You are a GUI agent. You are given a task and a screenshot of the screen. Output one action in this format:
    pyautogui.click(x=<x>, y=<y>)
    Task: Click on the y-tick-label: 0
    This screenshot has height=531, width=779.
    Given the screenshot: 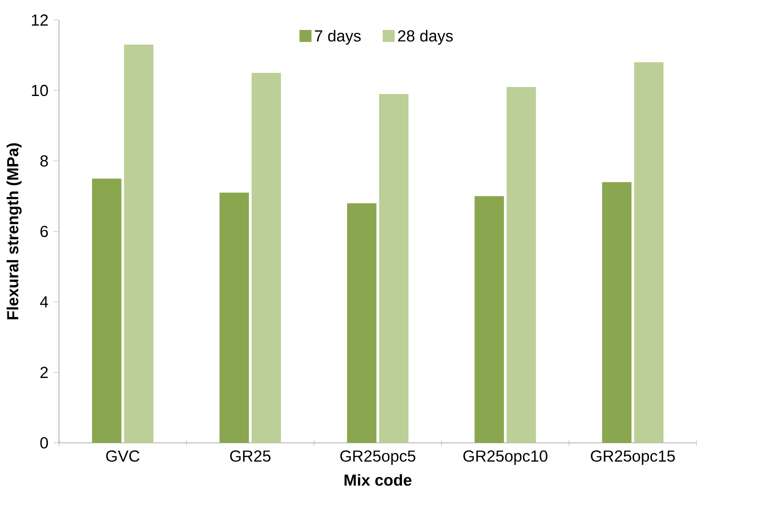 What is the action you would take?
    pyautogui.click(x=44, y=443)
    